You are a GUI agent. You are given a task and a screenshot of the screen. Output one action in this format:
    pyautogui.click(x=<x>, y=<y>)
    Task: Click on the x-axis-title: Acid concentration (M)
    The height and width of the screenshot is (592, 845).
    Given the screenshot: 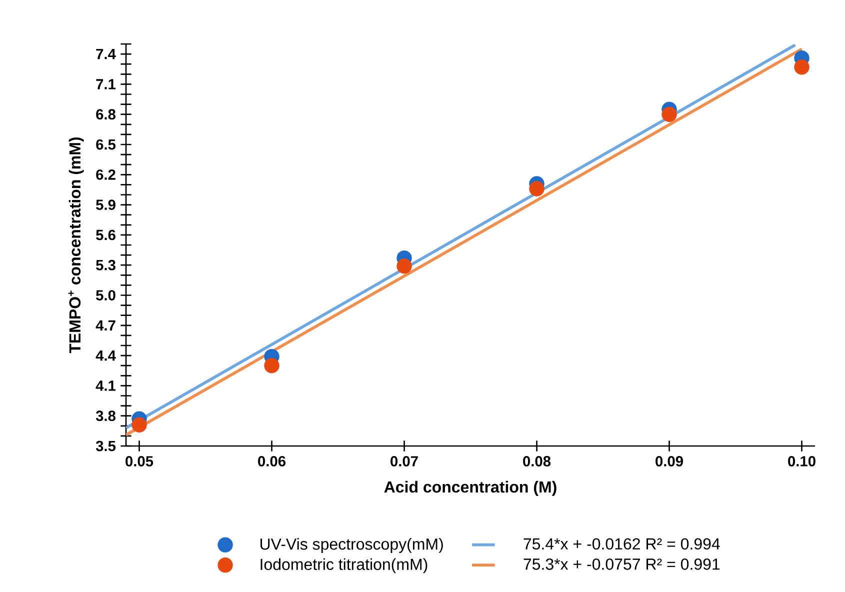 What is the action you would take?
    pyautogui.click(x=470, y=488)
    